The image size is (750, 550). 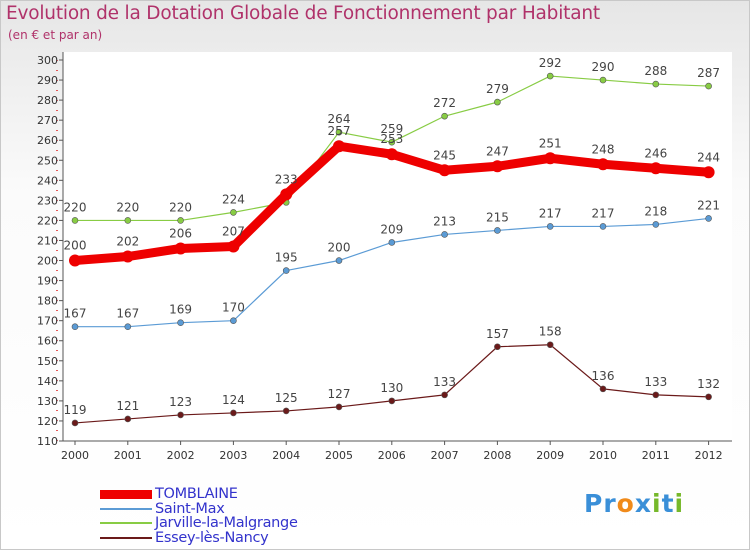 What do you see at coordinates (603, 149) in the screenshot?
I see `data-label-tomblaine: 248` at bounding box center [603, 149].